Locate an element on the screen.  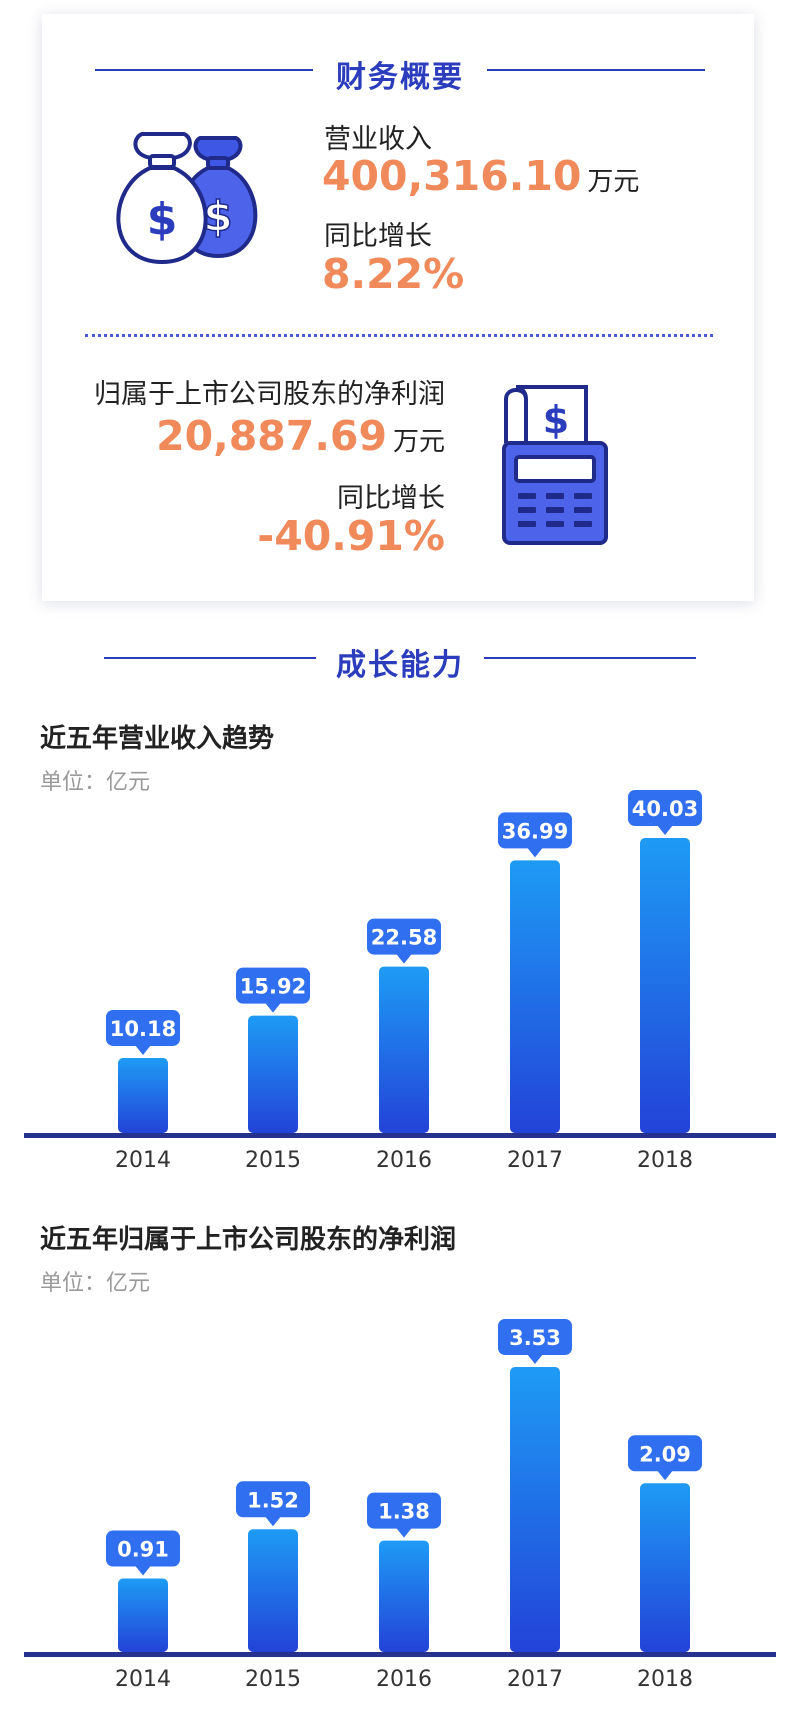
profit-value: 20,887.69 is located at coordinates (271, 436).